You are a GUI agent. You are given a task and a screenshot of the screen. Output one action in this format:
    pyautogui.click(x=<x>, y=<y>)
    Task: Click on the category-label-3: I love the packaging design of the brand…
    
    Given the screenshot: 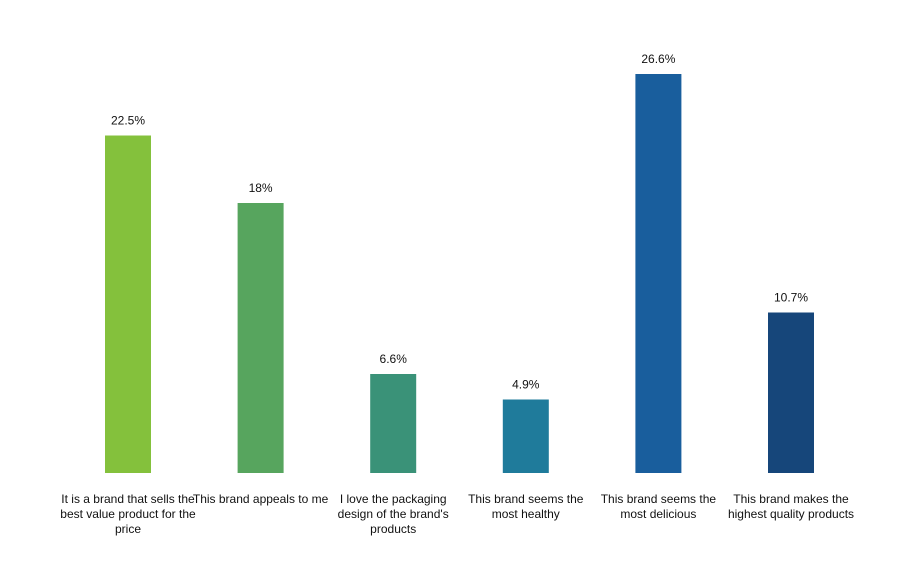 What is the action you would take?
    pyautogui.click(x=393, y=514)
    